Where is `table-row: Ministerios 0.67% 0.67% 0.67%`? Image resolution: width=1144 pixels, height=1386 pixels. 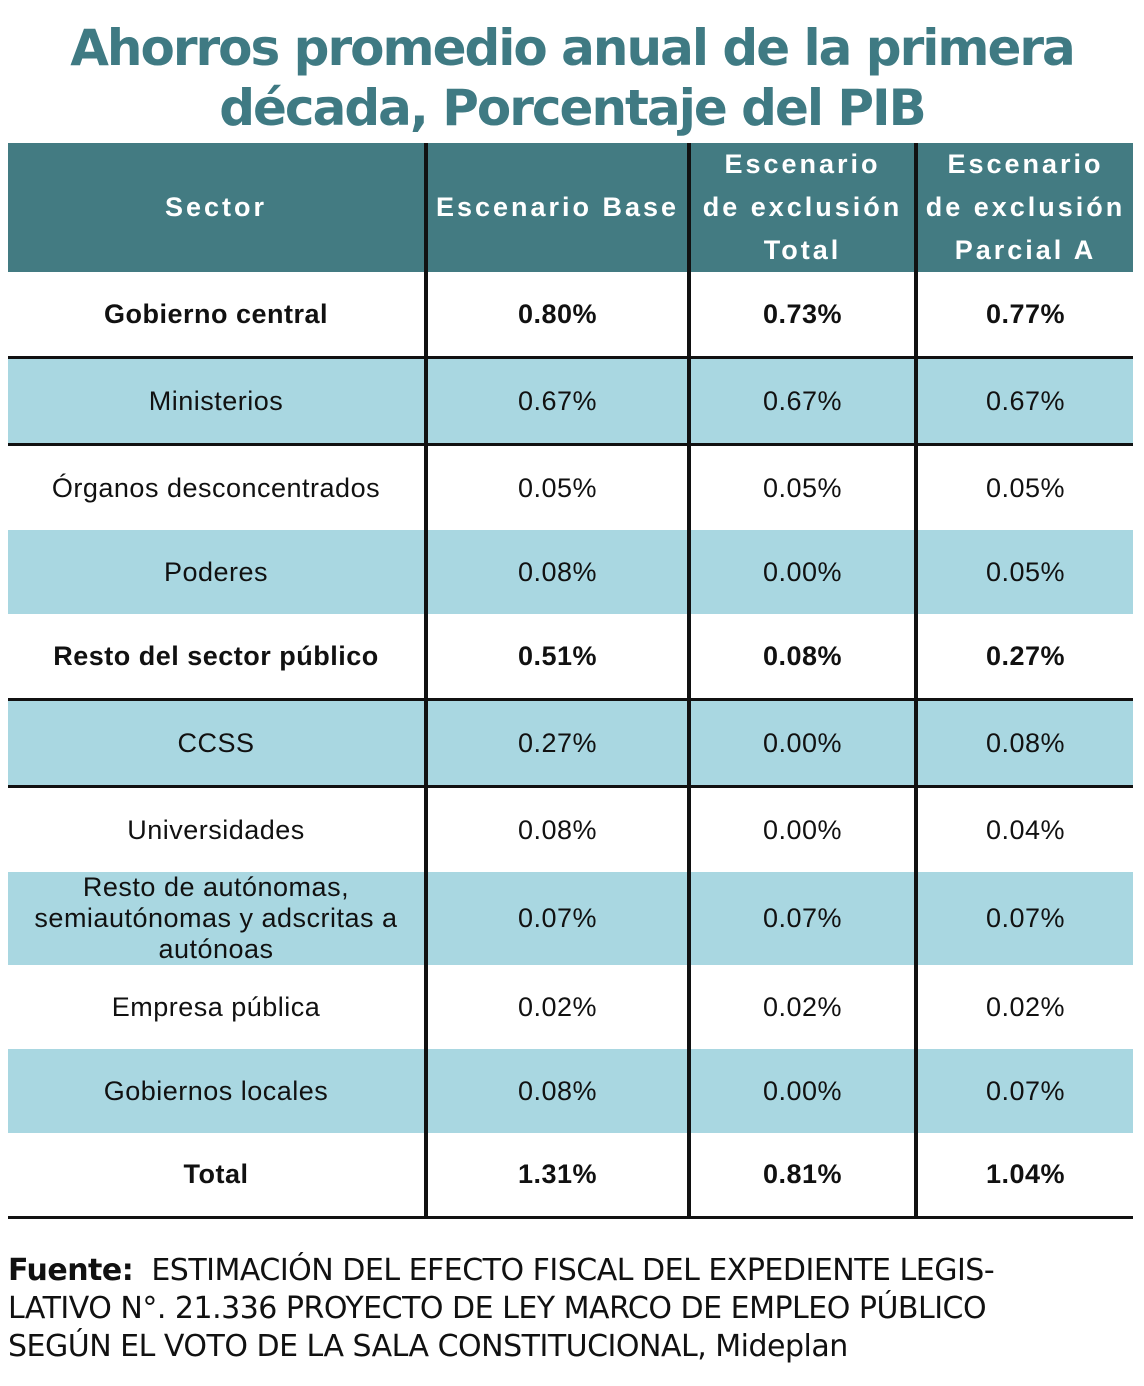 table-row: Ministerios 0.67% 0.67% 0.67% is located at coordinates (570, 401).